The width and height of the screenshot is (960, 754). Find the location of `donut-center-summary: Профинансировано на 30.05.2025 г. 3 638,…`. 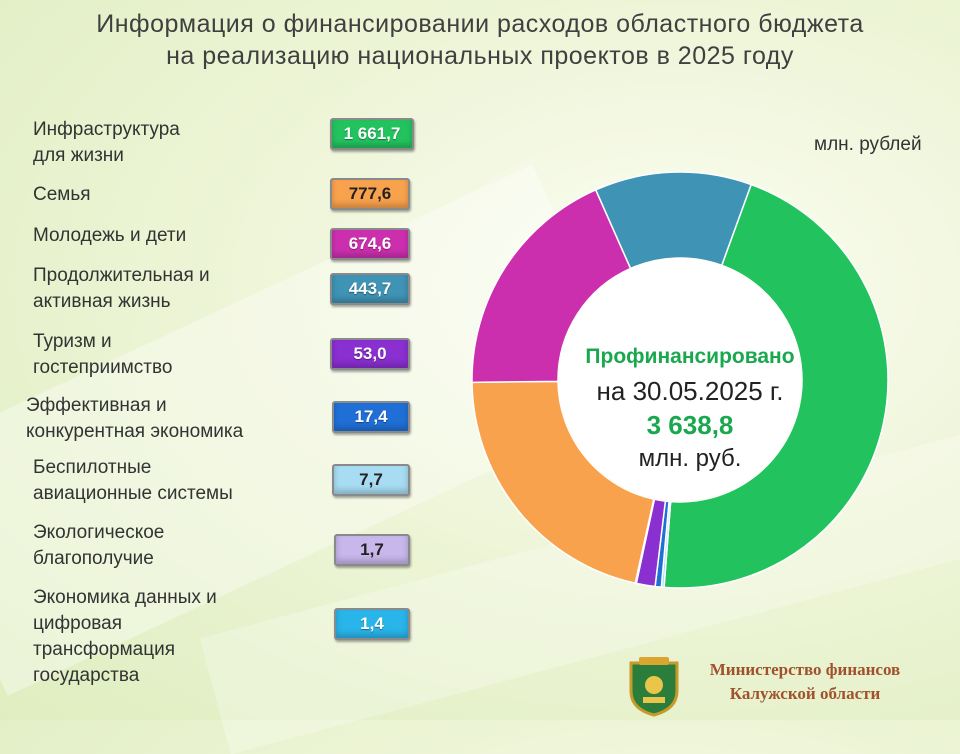

donut-center-summary: Профинансировано на 30.05.2025 г. 3 638,… is located at coordinates (690, 408).